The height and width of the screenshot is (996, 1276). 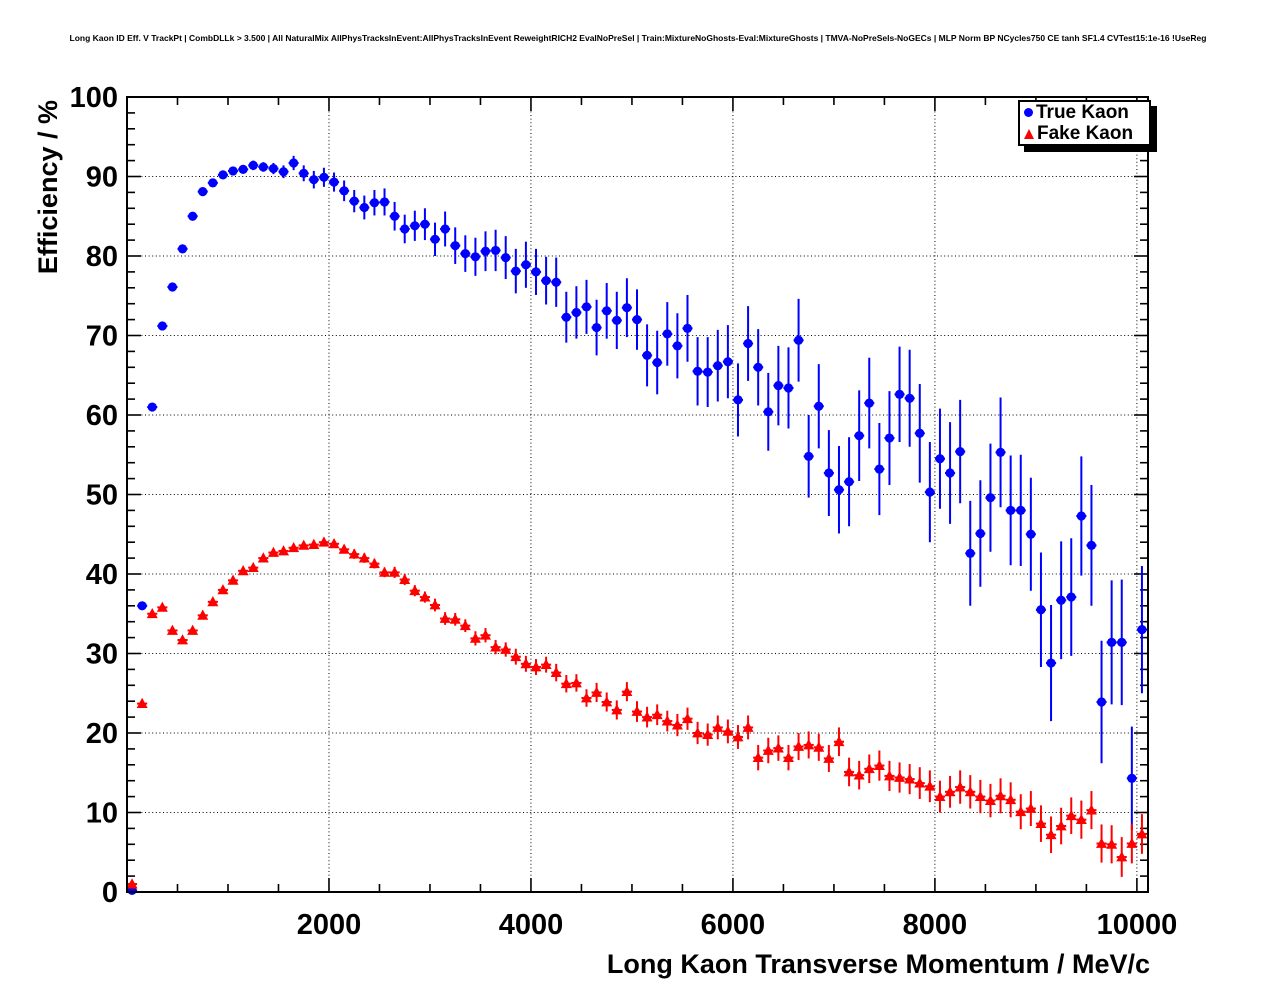 What do you see at coordinates (102, 575) in the screenshot?
I see `y-tick-label: 40` at bounding box center [102, 575].